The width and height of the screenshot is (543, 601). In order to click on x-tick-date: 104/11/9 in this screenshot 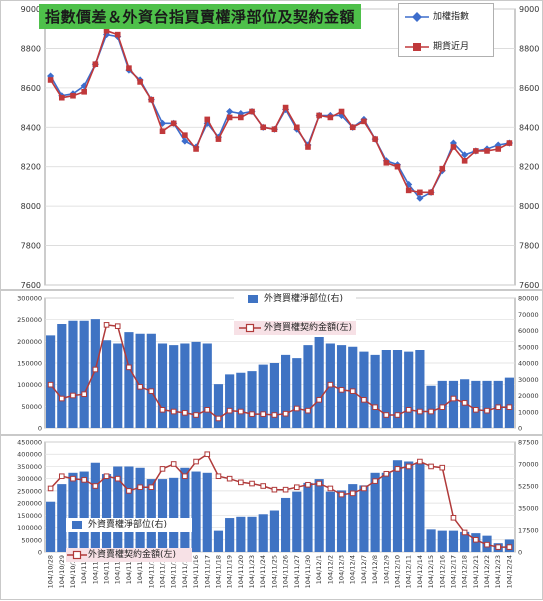, I will do `click(140, 569)`.